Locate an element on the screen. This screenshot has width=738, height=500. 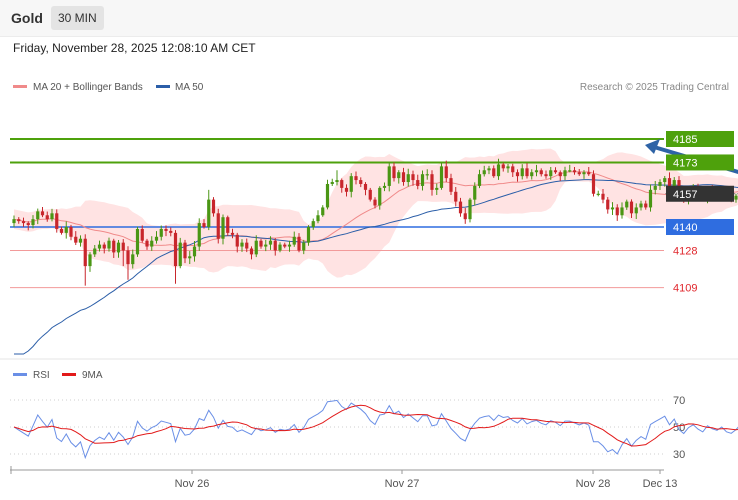
panel-divider is located at coordinates (369, 359).